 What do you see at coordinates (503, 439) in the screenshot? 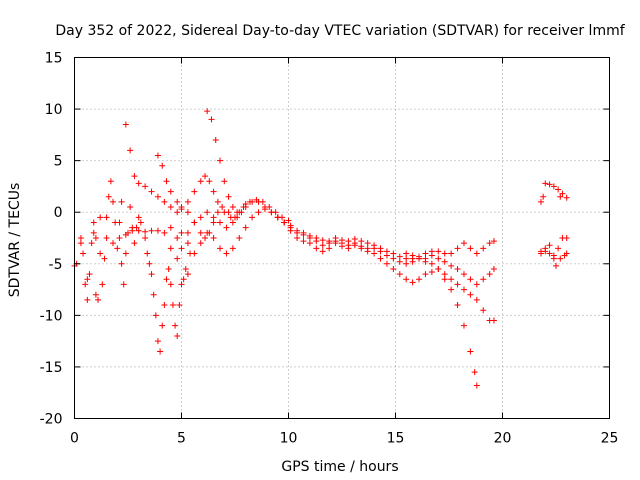
I see `x-tick-label-4: 20` at bounding box center [503, 439].